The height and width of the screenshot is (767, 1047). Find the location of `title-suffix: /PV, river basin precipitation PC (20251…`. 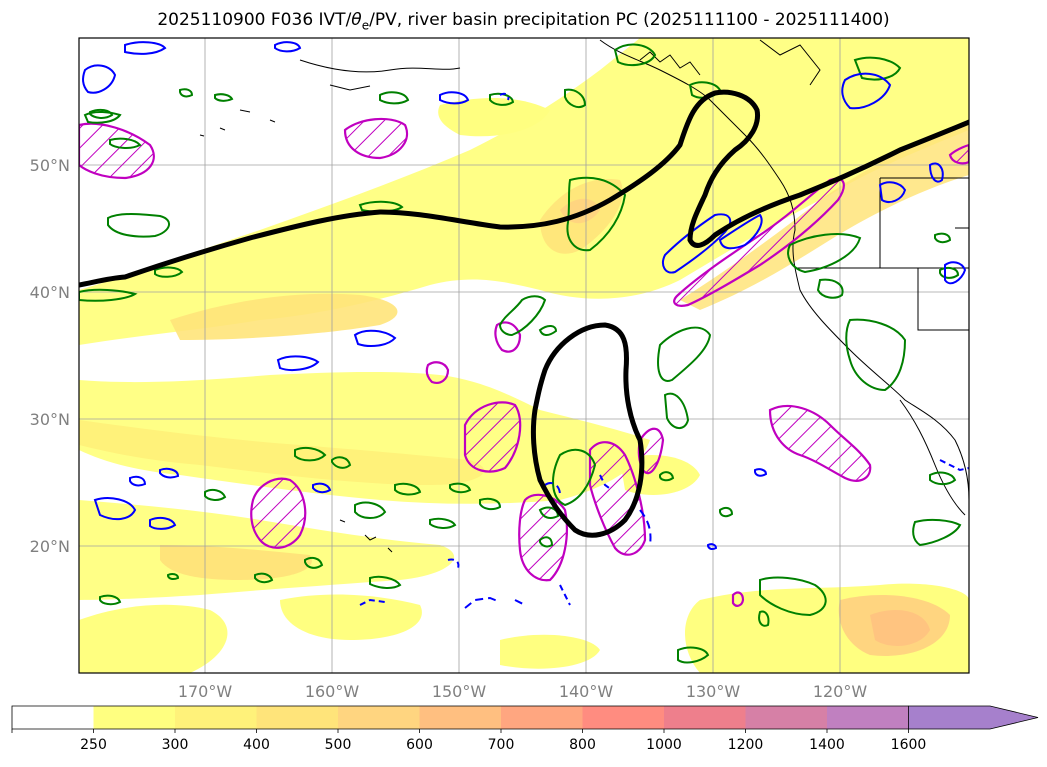

title-suffix: /PV, river basin precipitation PC (20251… is located at coordinates (629, 20).